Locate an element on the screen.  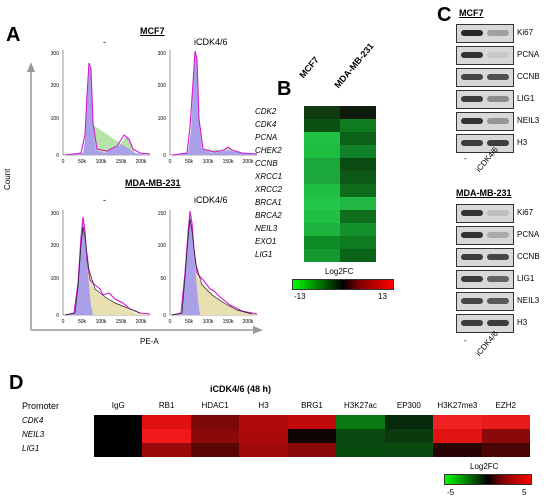
panel-a-xlabel: PE-A is located at coordinates (149, 341).